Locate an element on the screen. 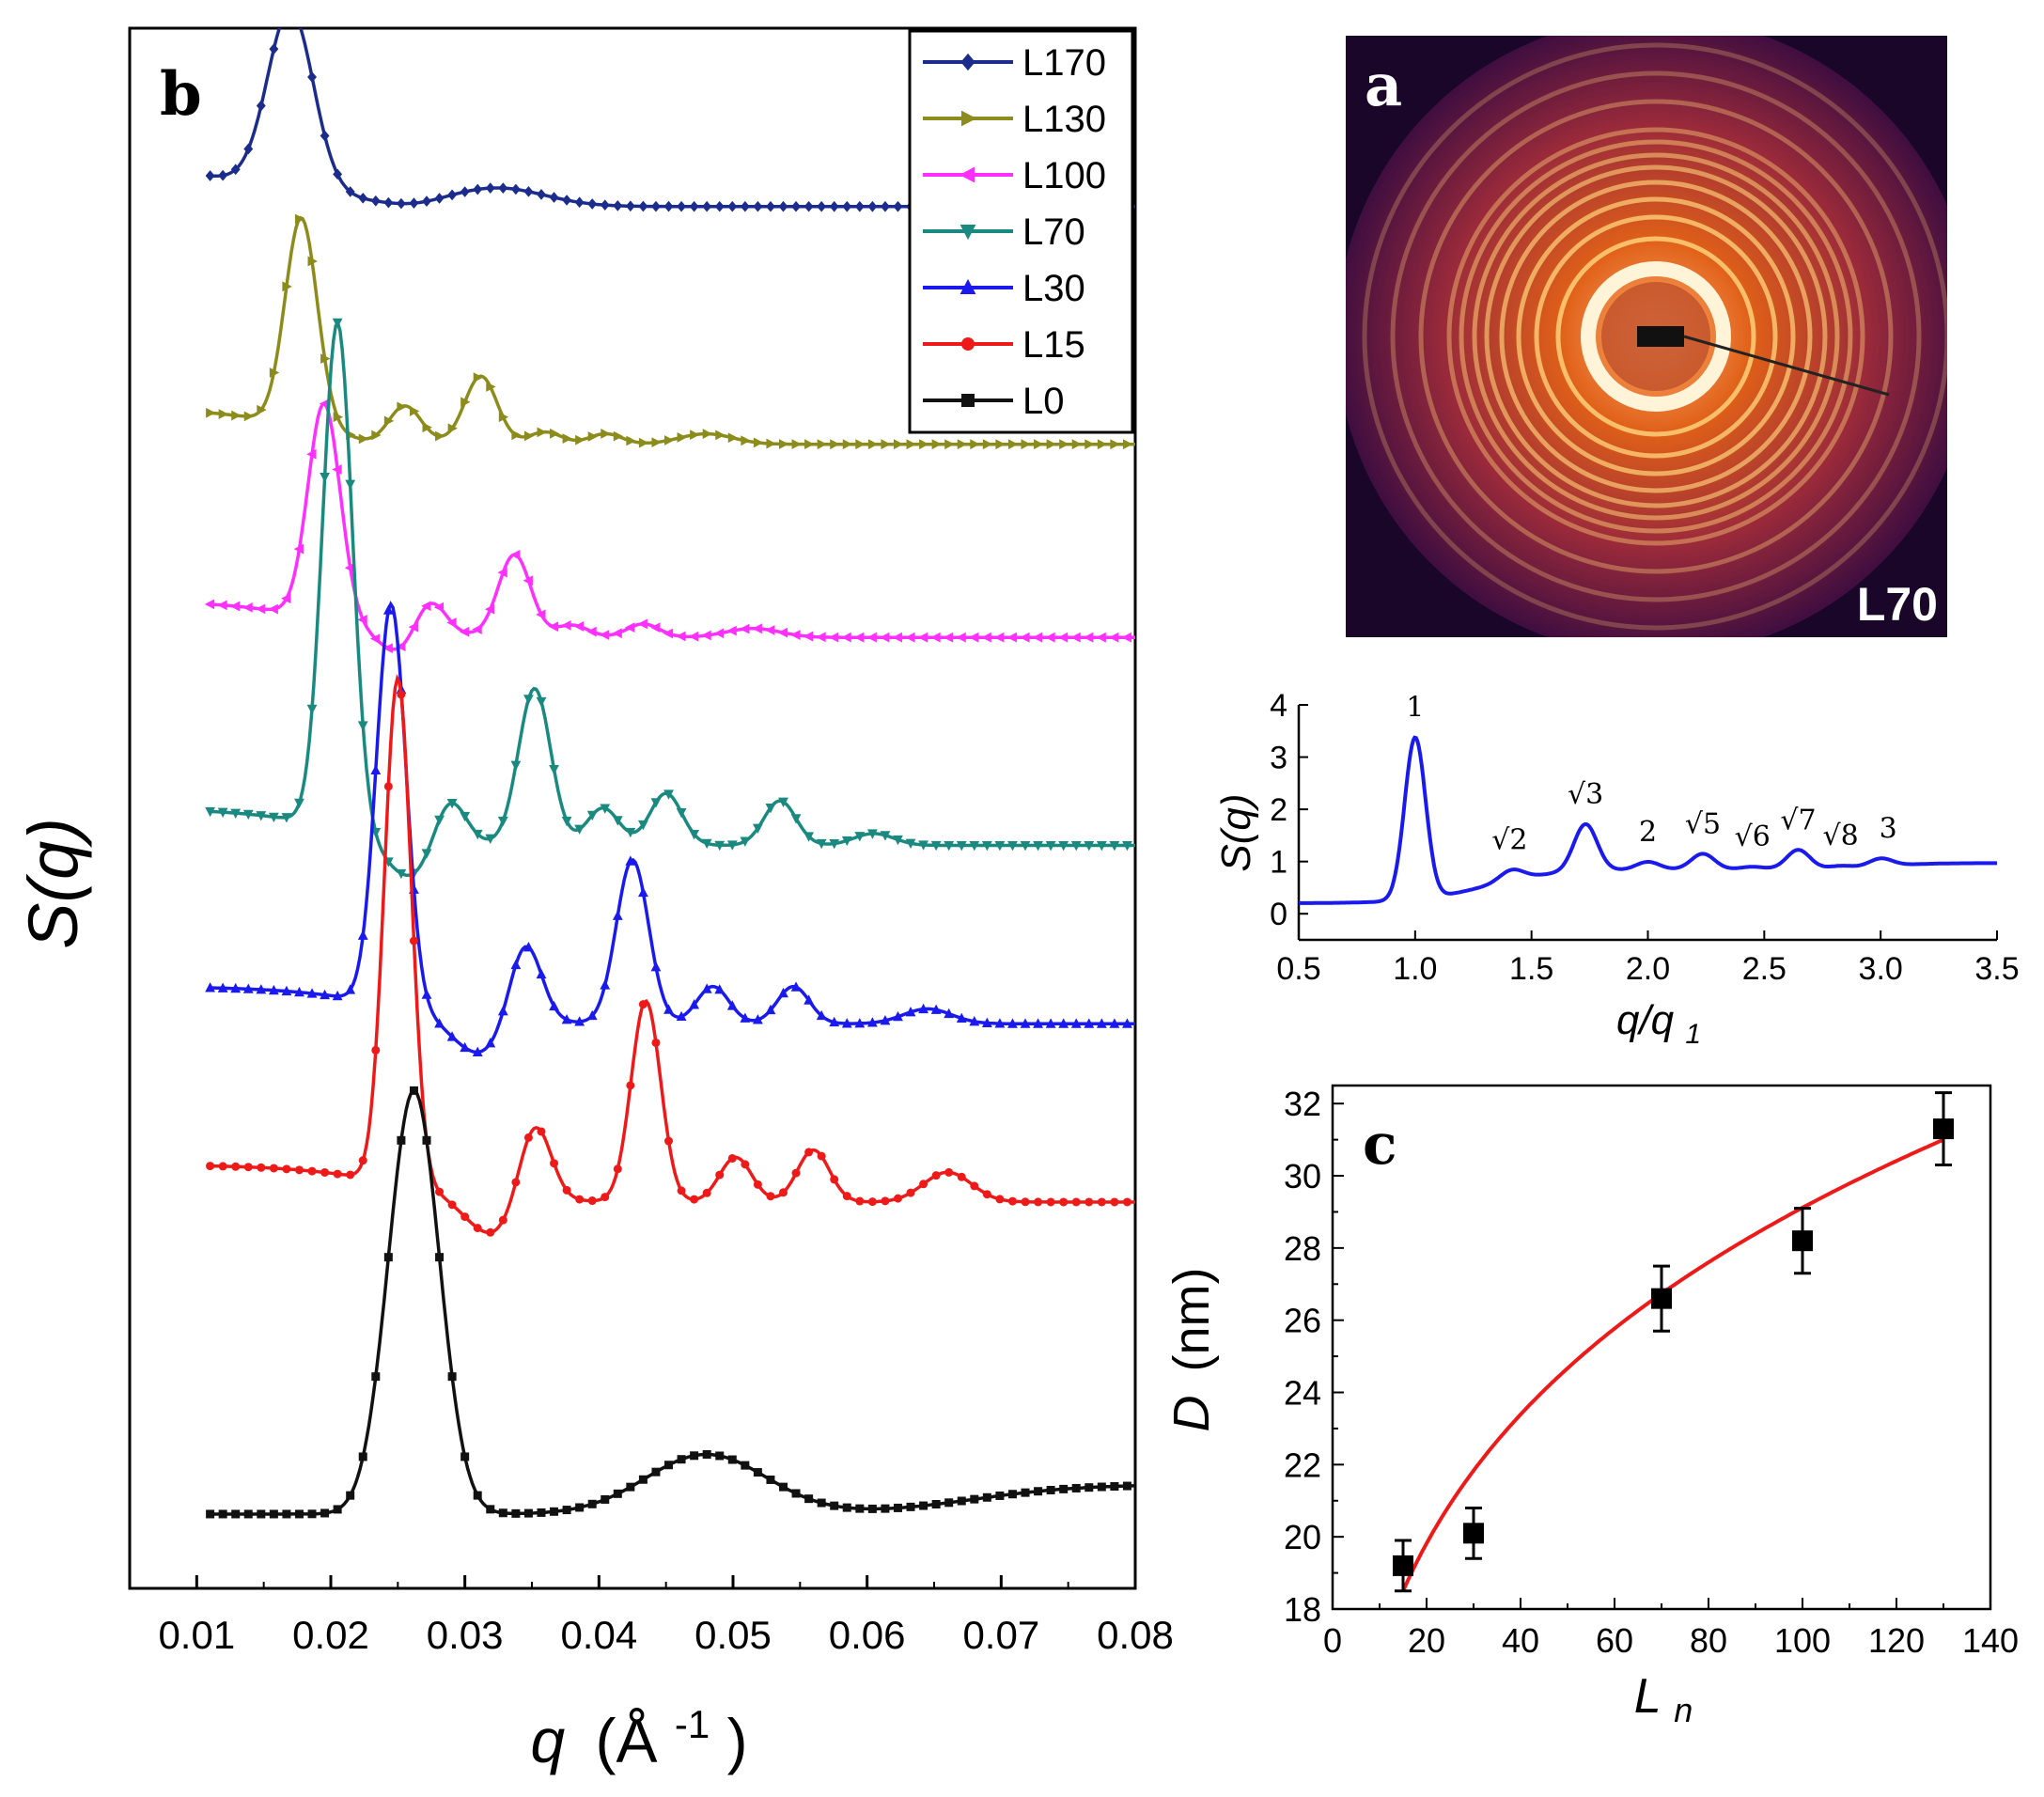 Image resolution: width=2044 pixels, height=1797 pixels. panel-c-axes: 18 20 22 24 26 28 30 32 0 20 40 60 80 100 120 140 is located at coordinates (1651, 1372).